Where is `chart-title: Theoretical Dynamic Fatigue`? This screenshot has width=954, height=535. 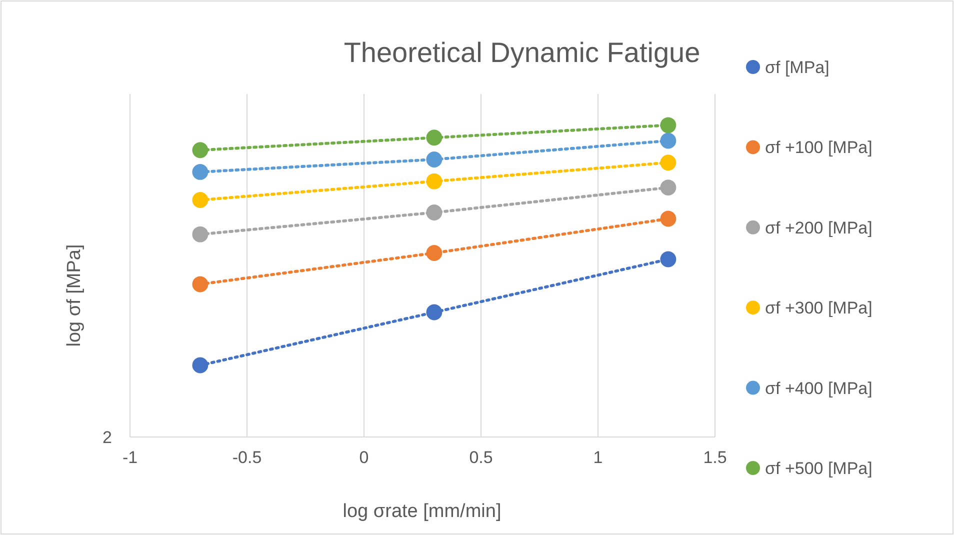
chart-title: Theoretical Dynamic Fatigue is located at coordinates (522, 52).